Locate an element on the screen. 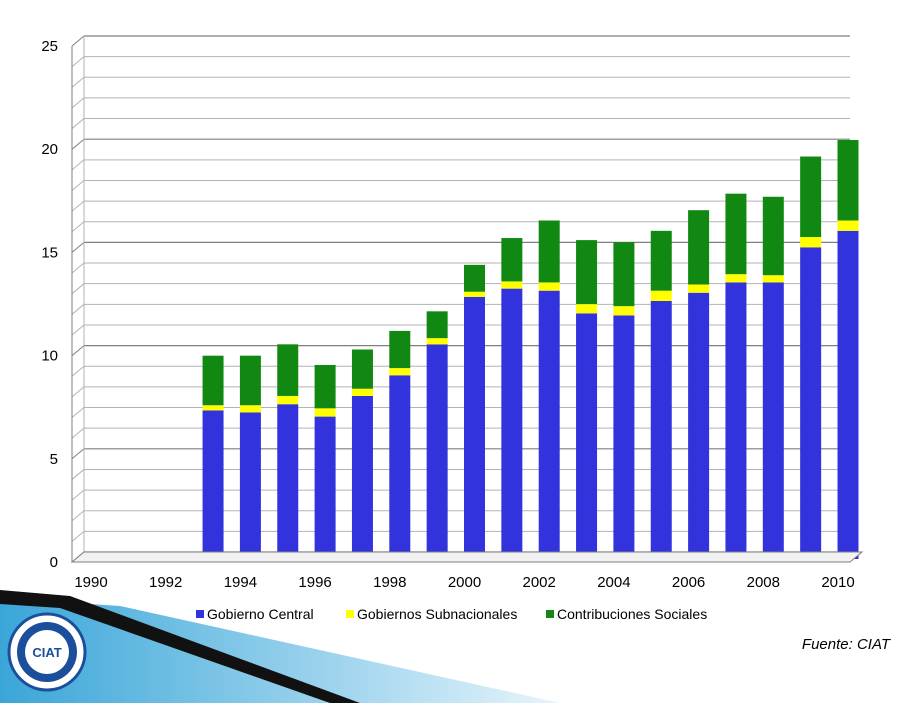  x-tick-label: 1998 is located at coordinates (389, 582).